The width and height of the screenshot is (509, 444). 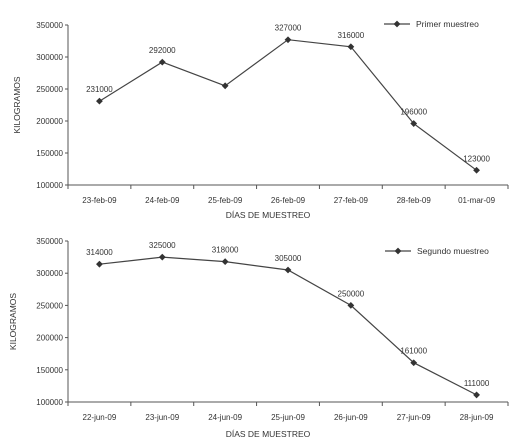 I want to click on data-label: 161000, so click(x=413, y=351).